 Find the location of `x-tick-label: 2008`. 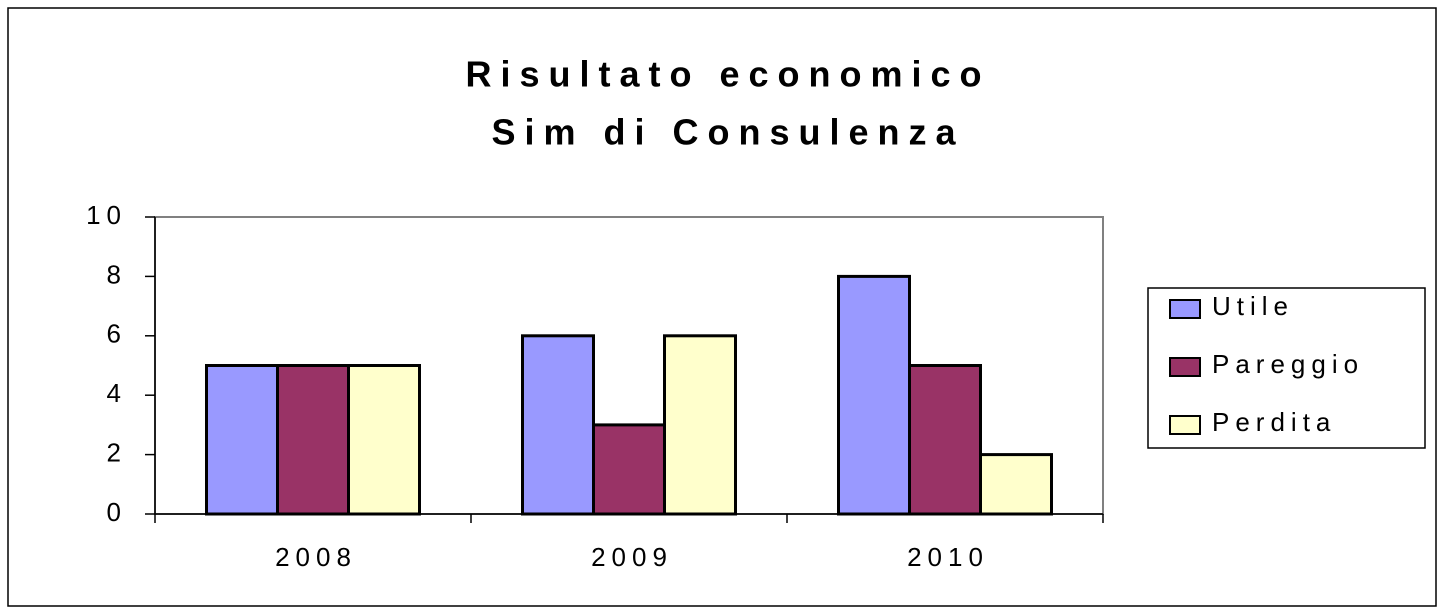

x-tick-label: 2008 is located at coordinates (316, 557).